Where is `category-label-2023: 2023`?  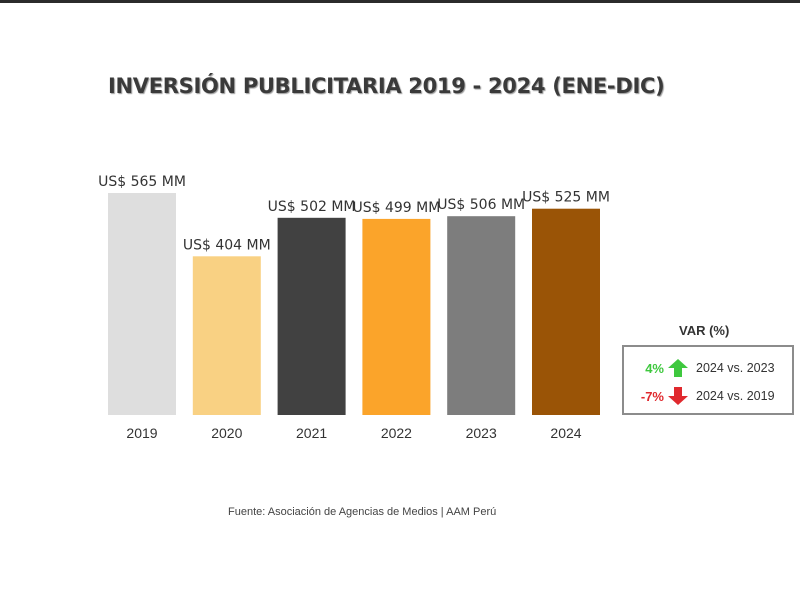 category-label-2023: 2023 is located at coordinates (481, 433).